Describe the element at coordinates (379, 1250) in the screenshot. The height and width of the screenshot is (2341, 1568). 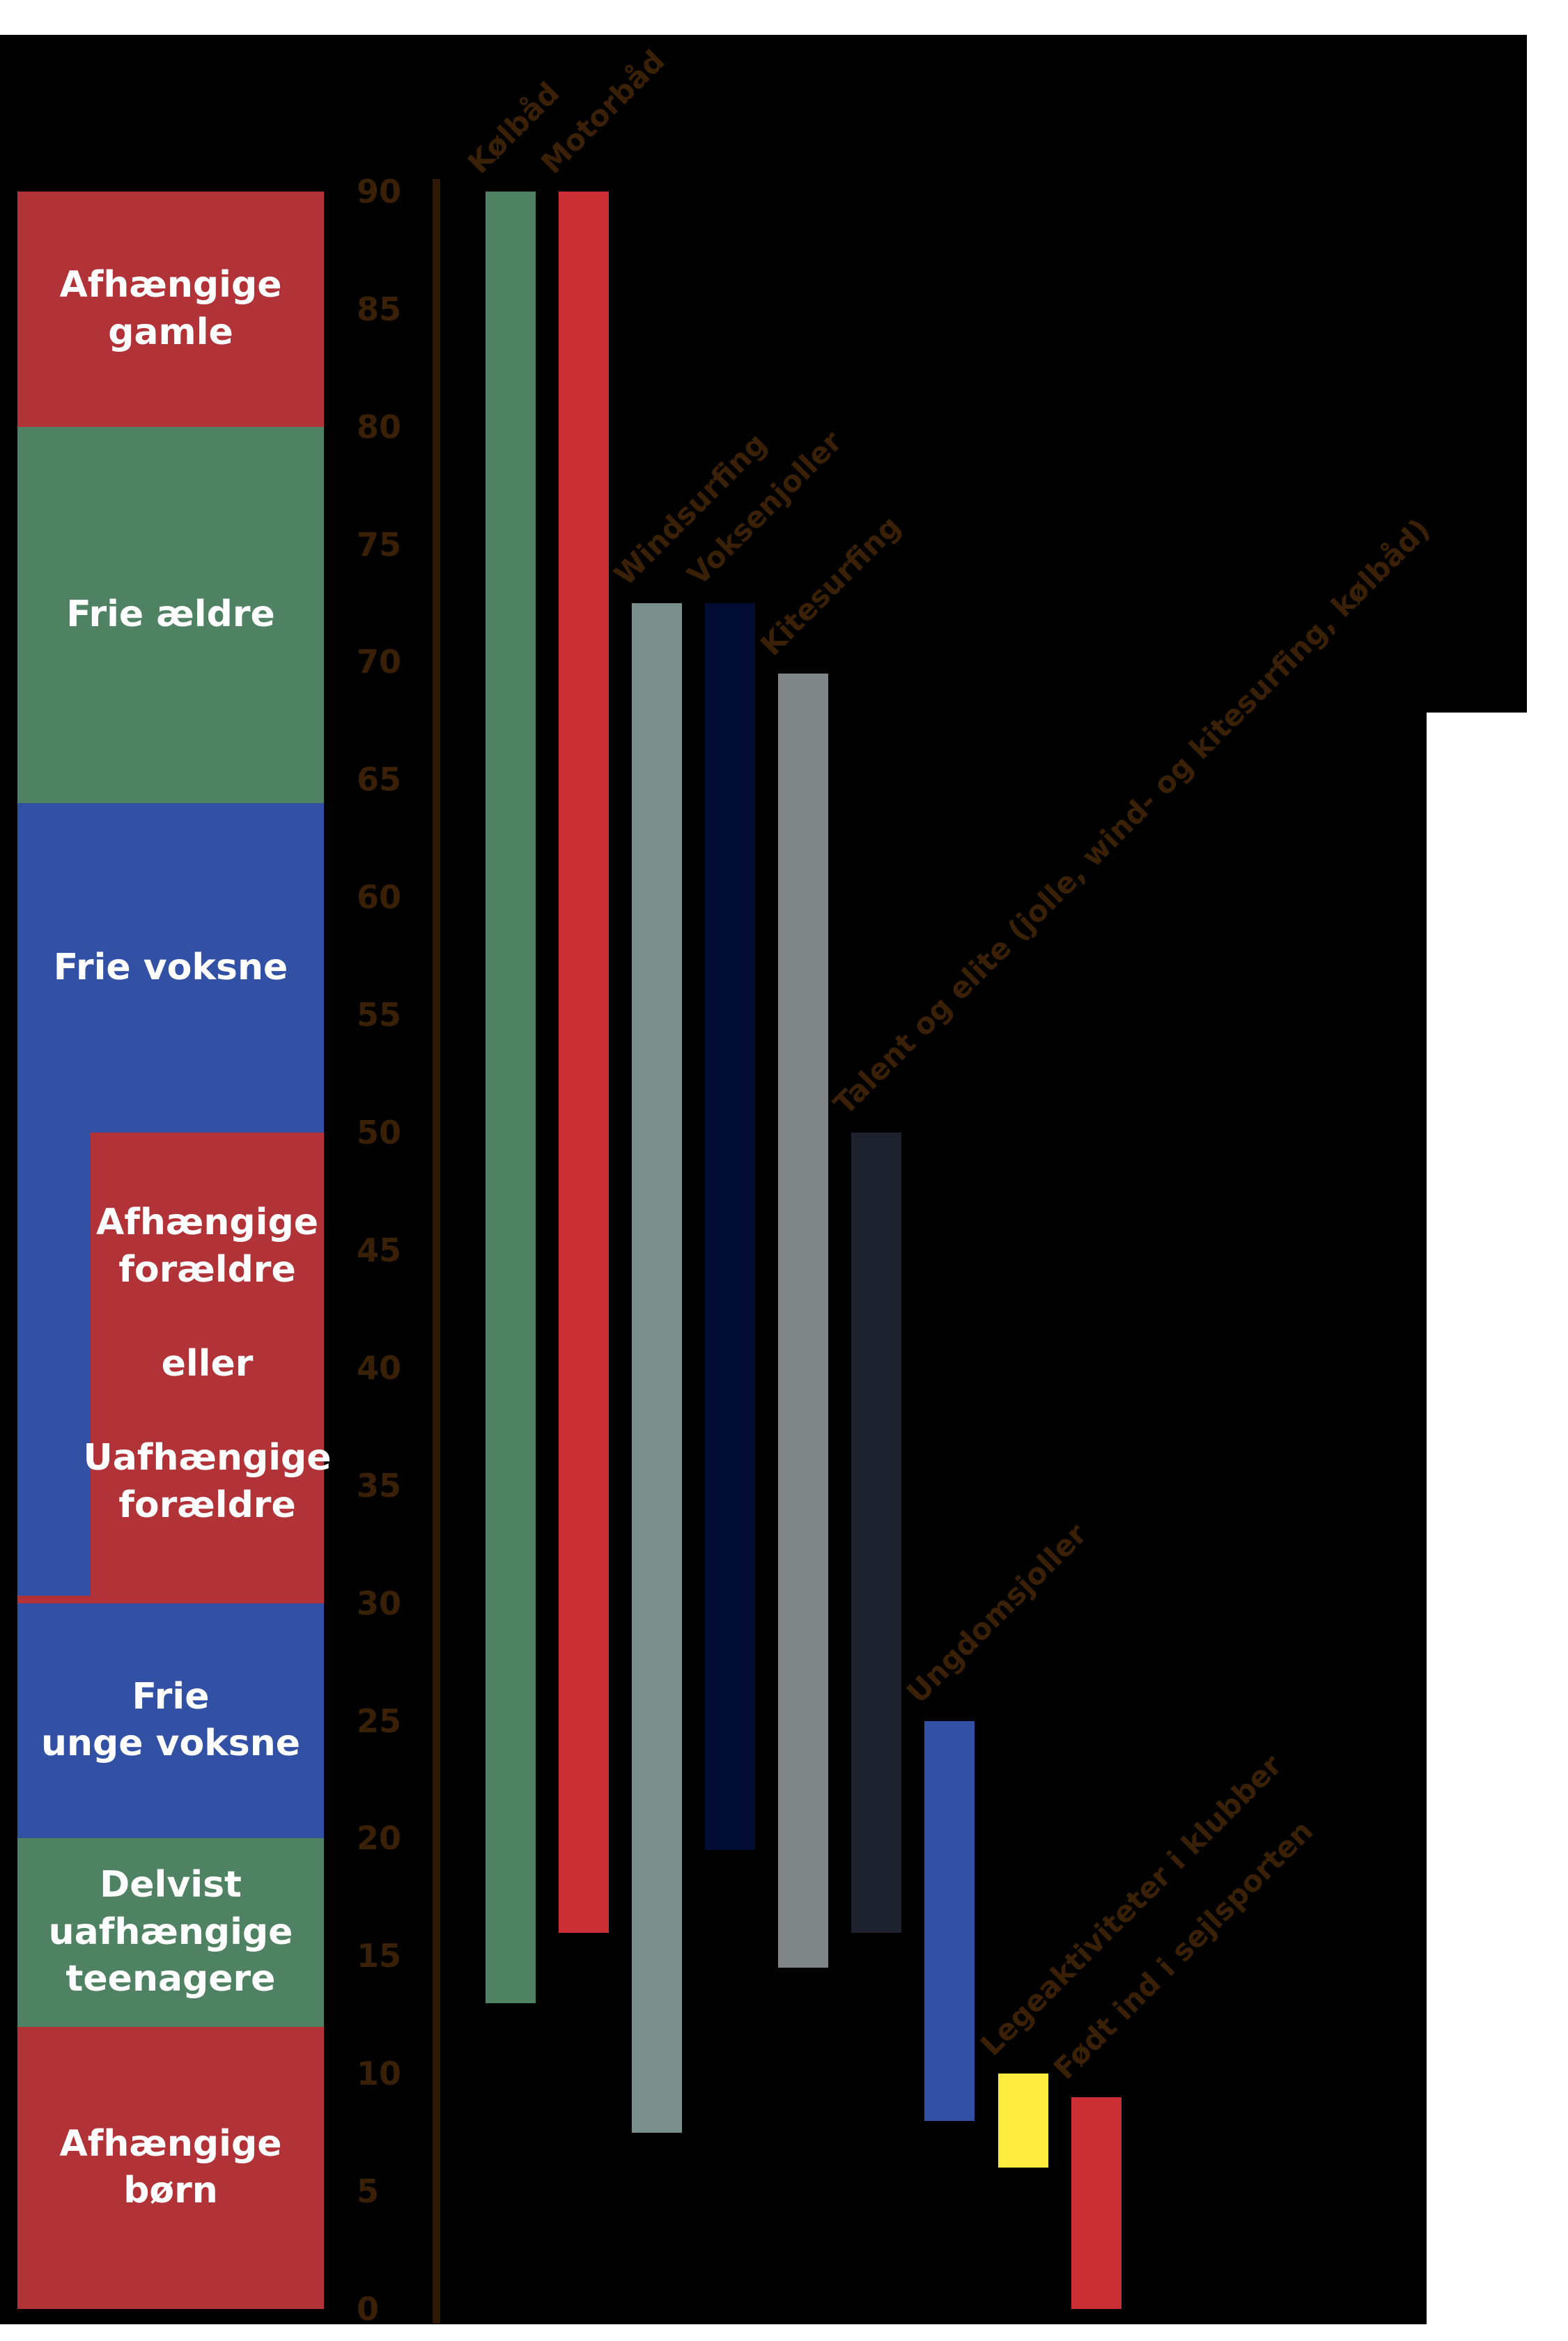
I see `axis-tick-label: 45` at that location.